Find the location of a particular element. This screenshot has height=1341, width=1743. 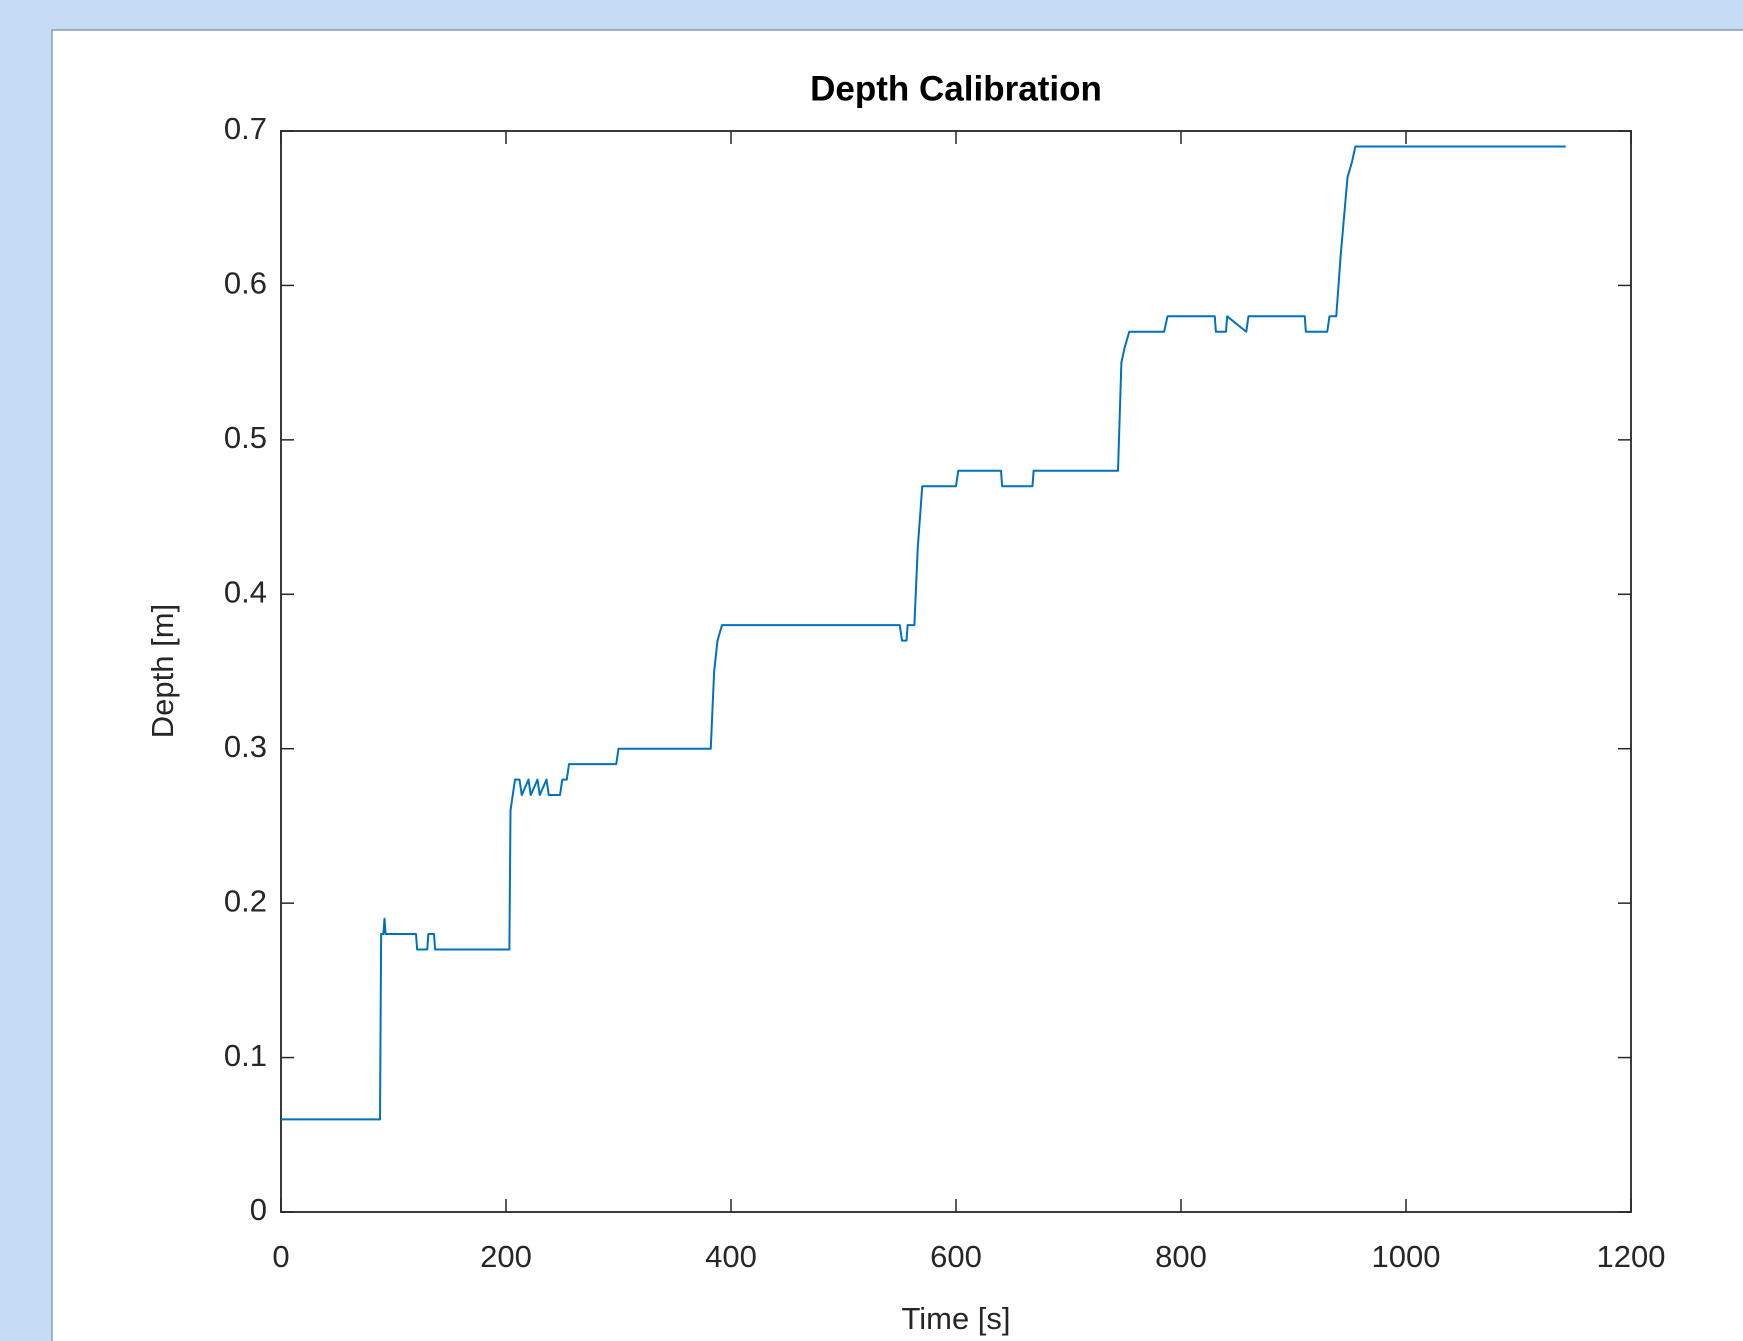

y-tick-label: 0 is located at coordinates (258, 1209).